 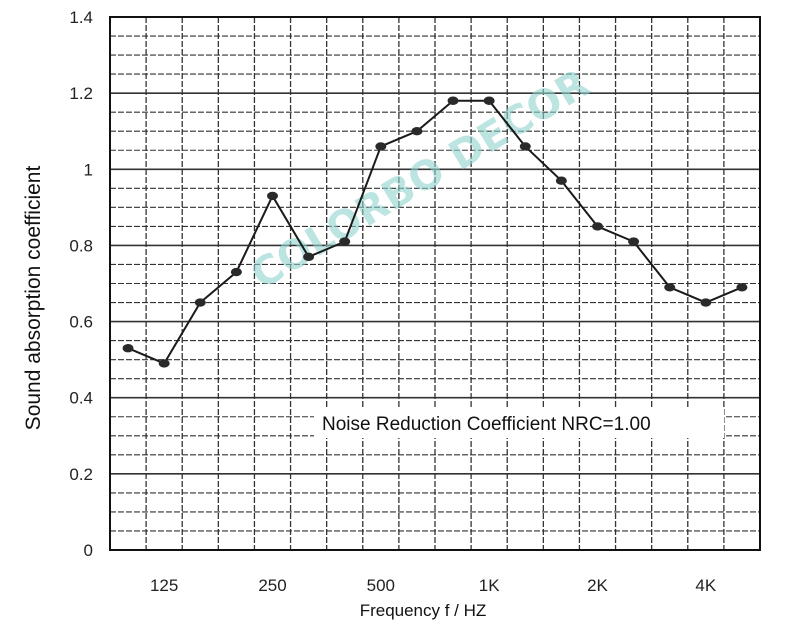 I want to click on nrc-annotation: Noise Reduction Coefficient NRC=1.00, so click(x=519, y=423).